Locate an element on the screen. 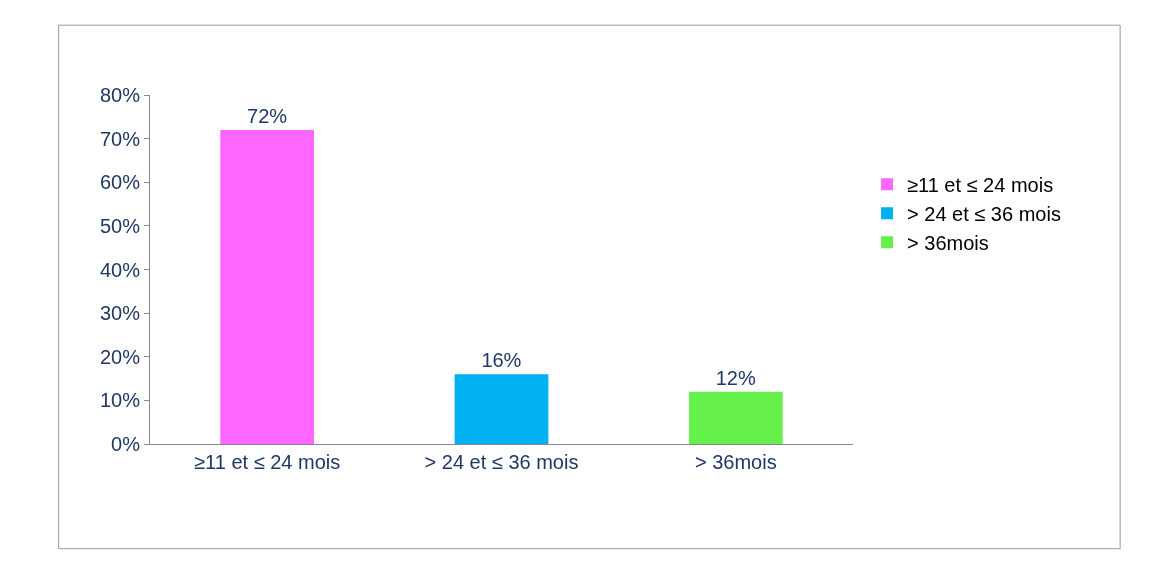 The image size is (1173, 564). legend-label: > 24 et ≤ 36 mois is located at coordinates (984, 214).